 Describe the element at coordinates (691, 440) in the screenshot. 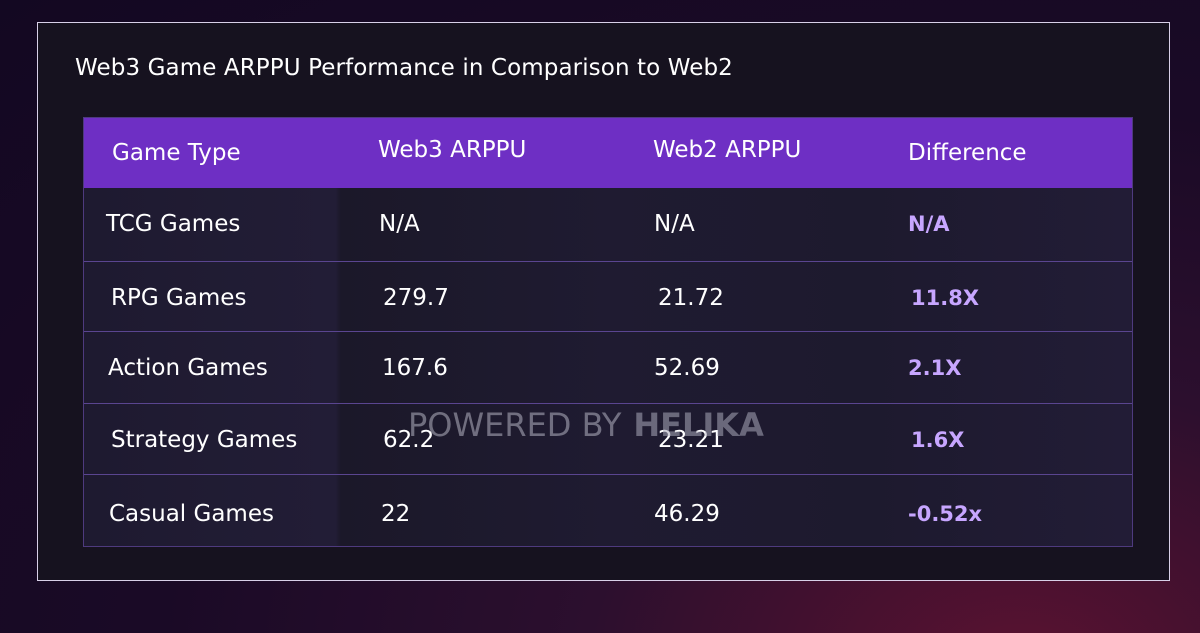

I see `cell-web2-arppu: 23.21` at that location.